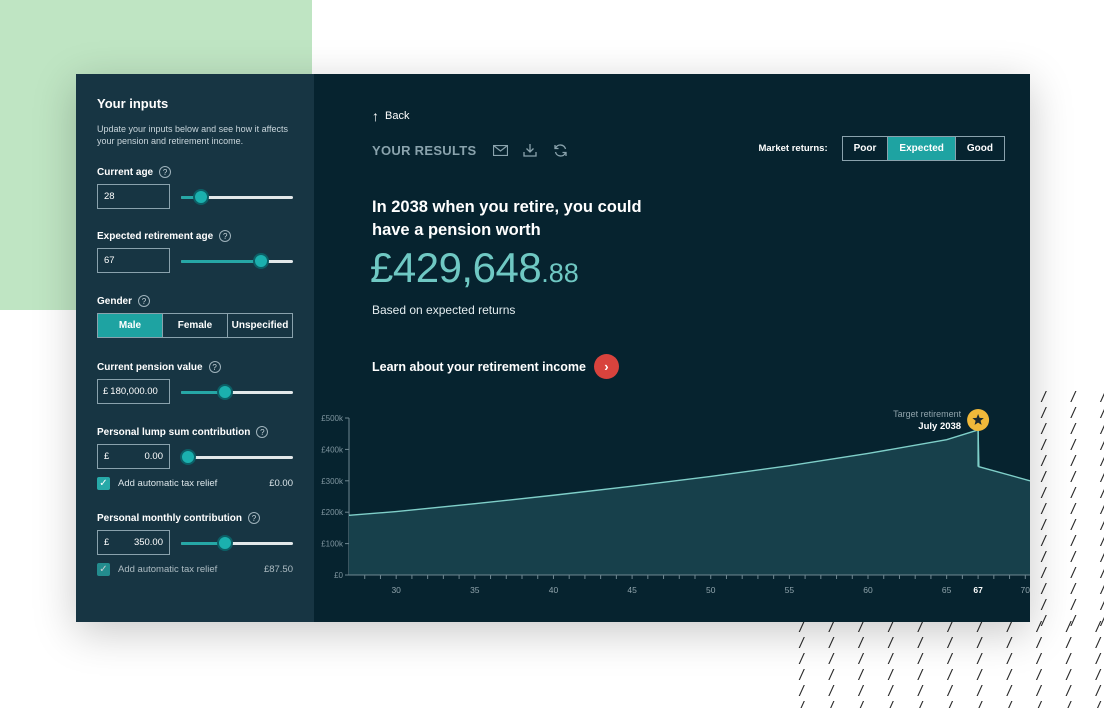 Image resolution: width=1104 pixels, height=708 pixels. I want to click on refresh-icon, so click(560, 150).